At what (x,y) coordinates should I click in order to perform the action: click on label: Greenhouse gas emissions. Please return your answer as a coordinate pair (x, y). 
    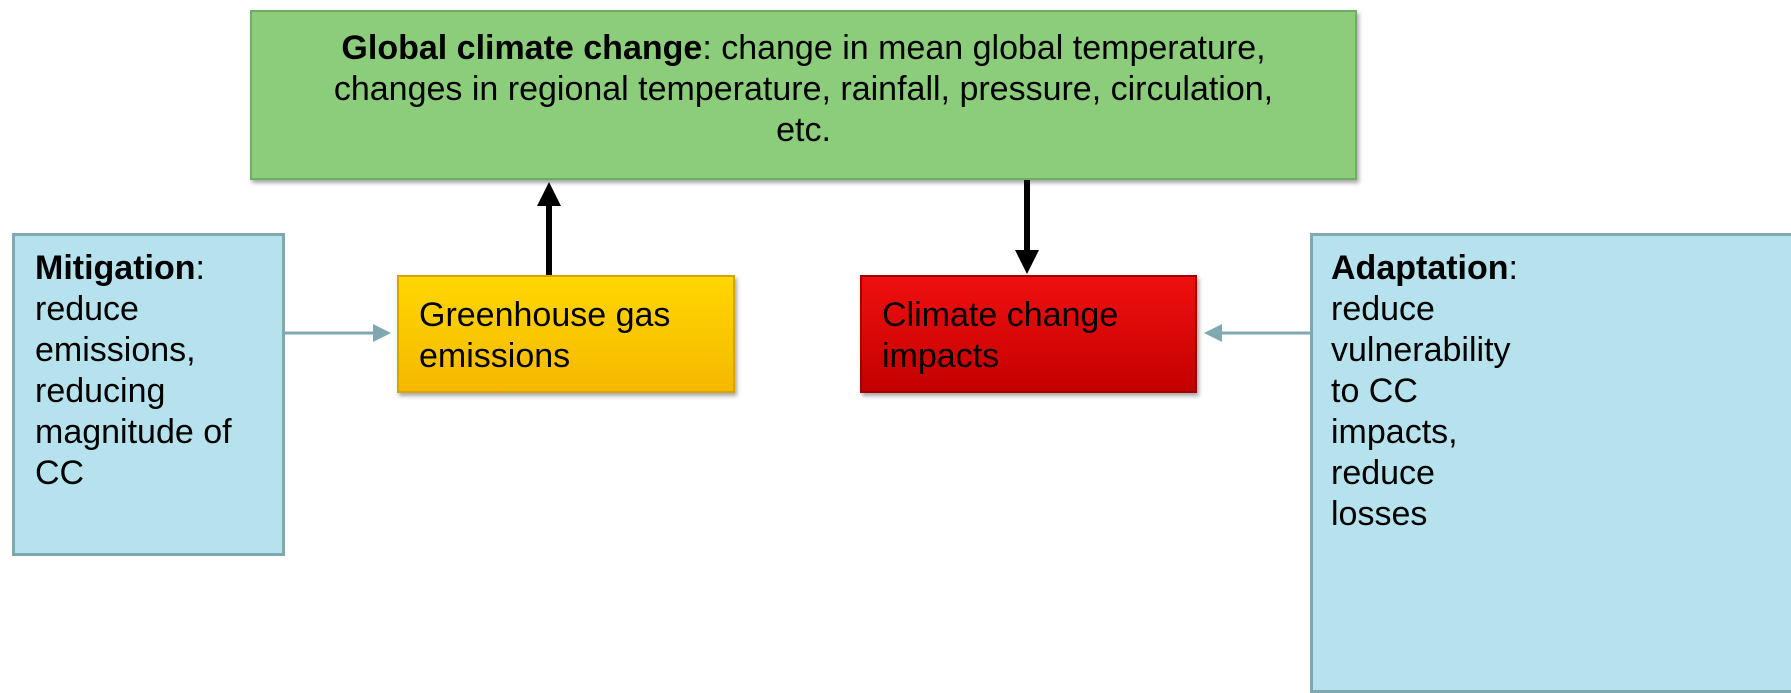
    Looking at the image, I should click on (545, 335).